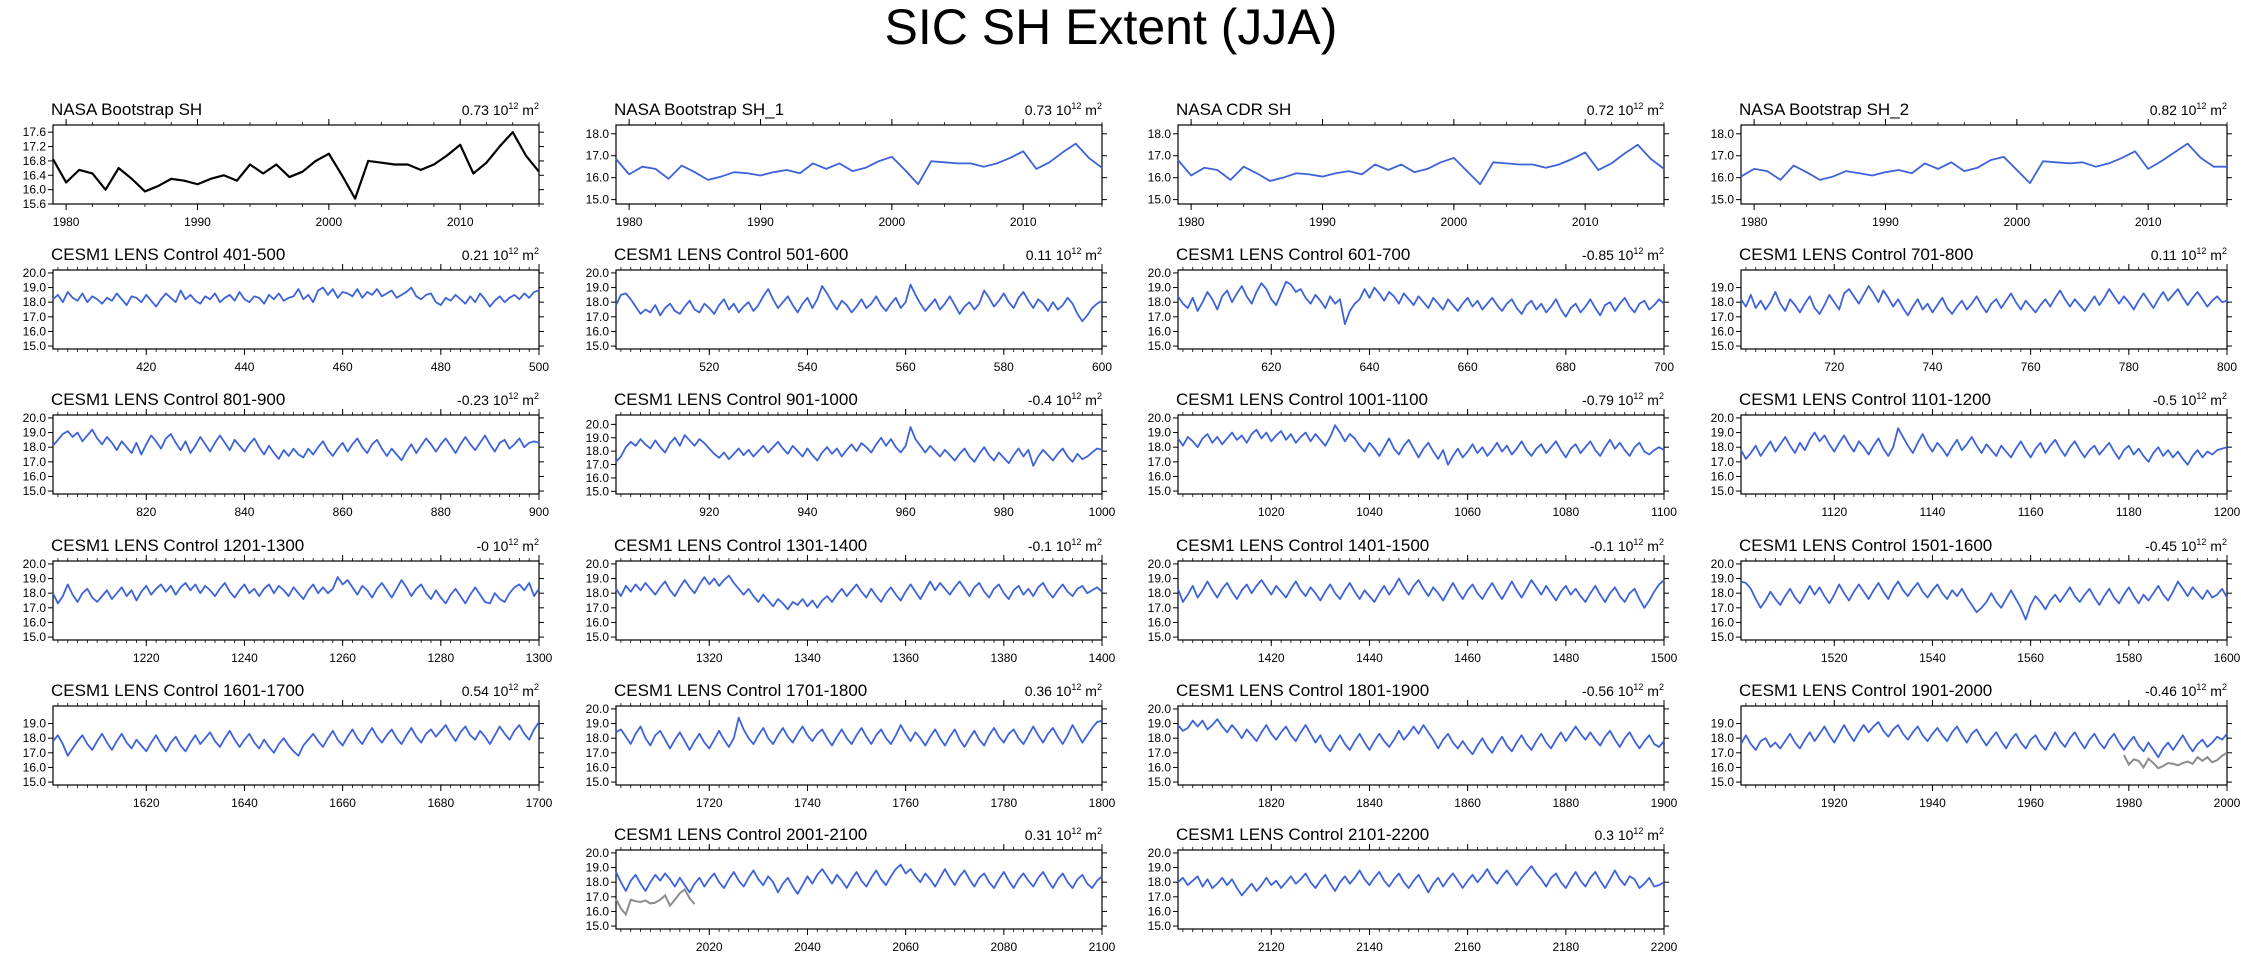 This screenshot has height=972, width=2241. Describe the element at coordinates (2175, 400) in the screenshot. I see `trend-part: -0.5 10` at that location.